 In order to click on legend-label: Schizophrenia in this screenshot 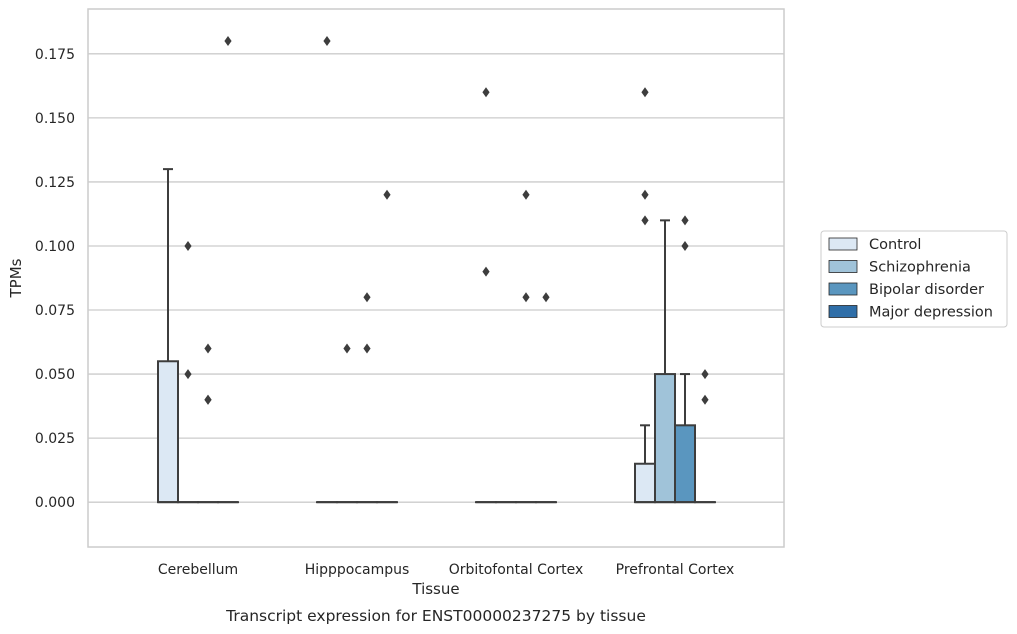, I will do `click(920, 268)`.